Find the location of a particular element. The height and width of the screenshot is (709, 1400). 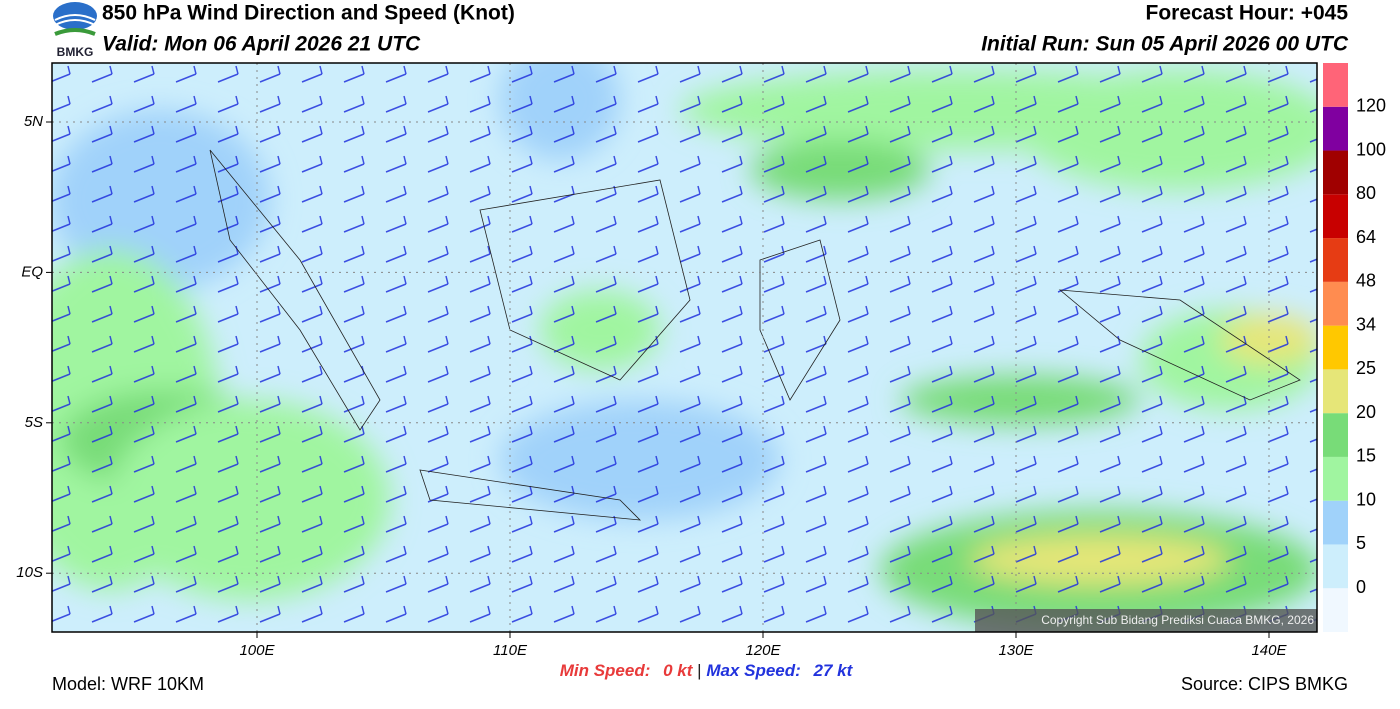

speed-range: Min Speed: 0 kt | Max Speed: 27 kt is located at coordinates (707, 670).